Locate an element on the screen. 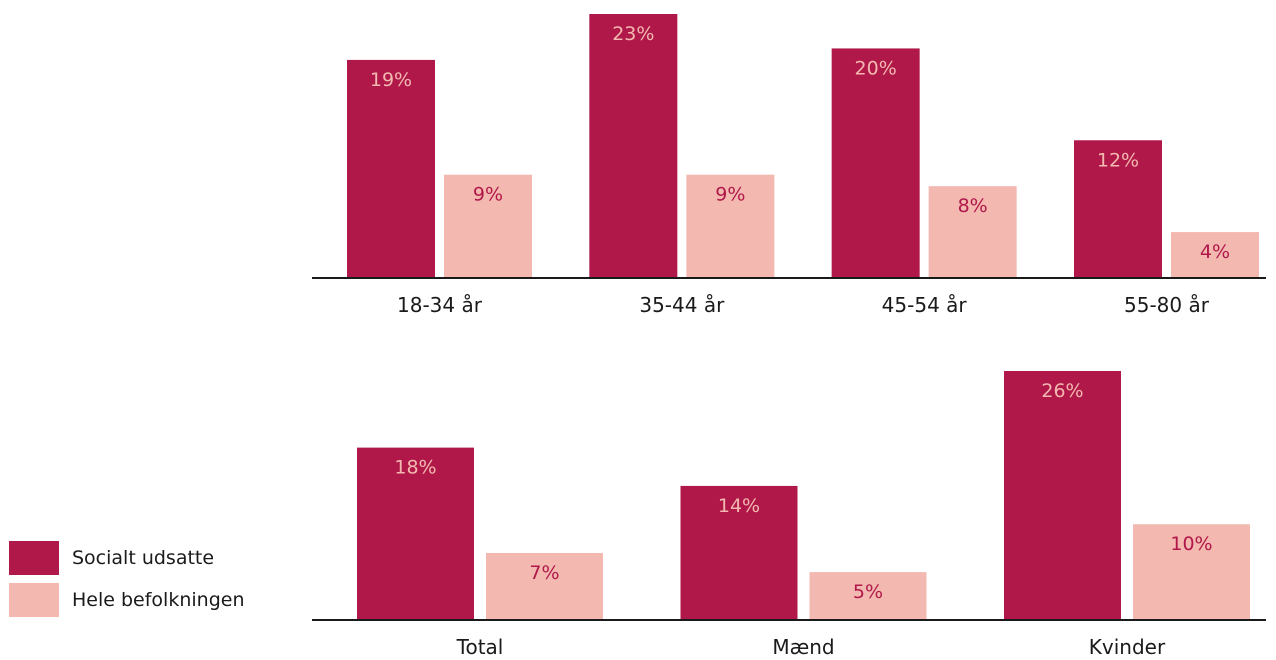 This screenshot has width=1276, height=660. legend-item-hele-befolkningen: Hele befolkningen is located at coordinates (126, 600).